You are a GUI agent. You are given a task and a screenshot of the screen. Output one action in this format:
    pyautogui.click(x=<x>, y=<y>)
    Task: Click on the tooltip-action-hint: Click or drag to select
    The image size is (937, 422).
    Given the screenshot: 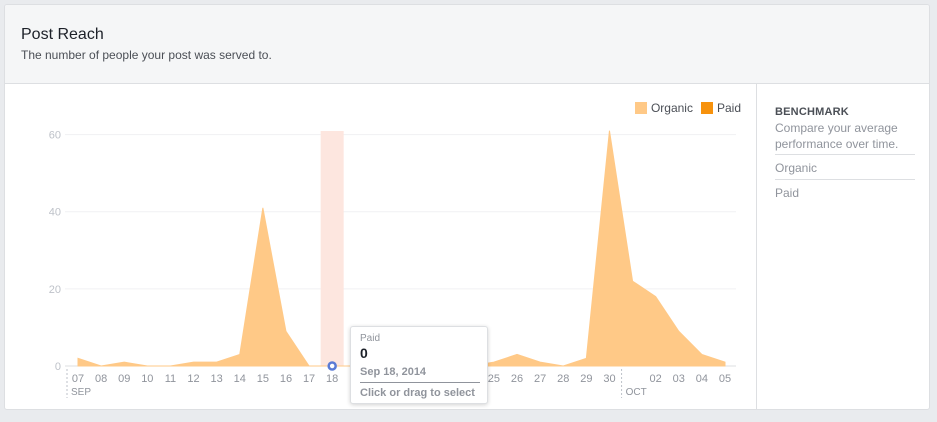 What is the action you would take?
    pyautogui.click(x=417, y=393)
    